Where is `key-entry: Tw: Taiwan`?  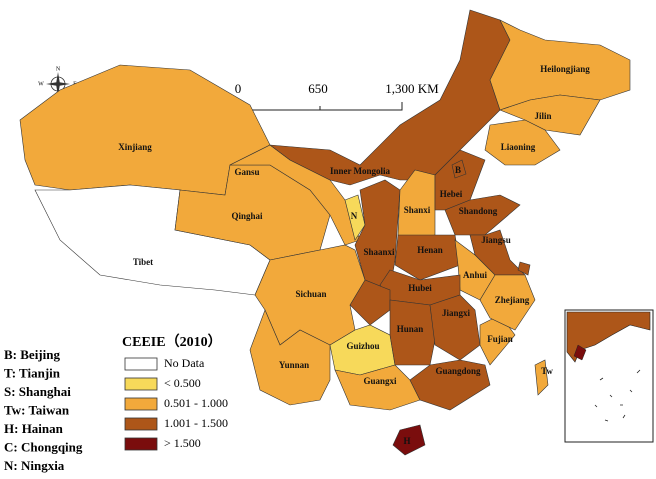 key-entry: Tw: Taiwan is located at coordinates (37, 409).